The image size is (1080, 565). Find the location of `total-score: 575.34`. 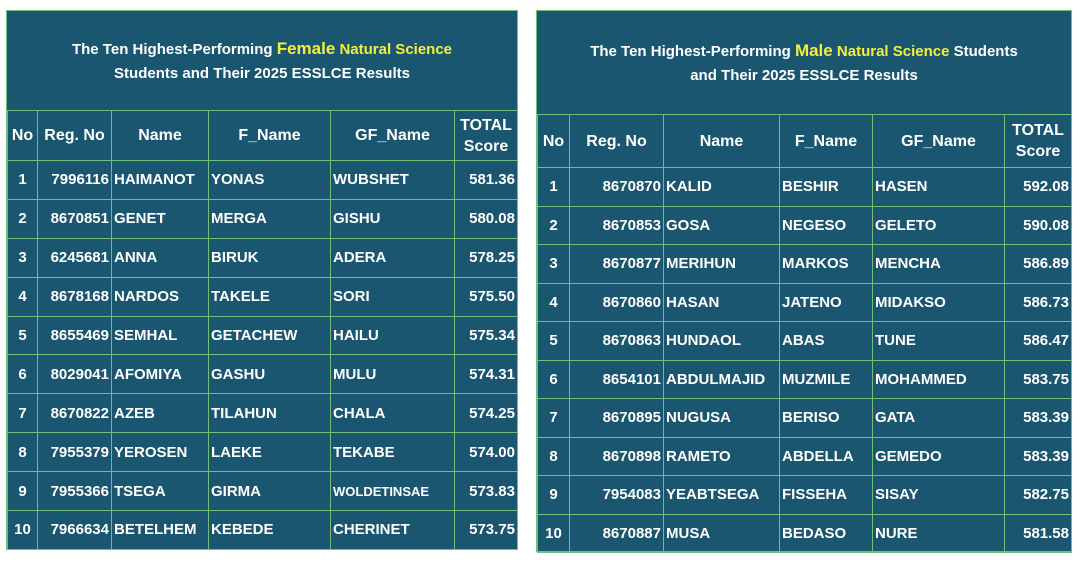

total-score: 575.34 is located at coordinates (486, 335).